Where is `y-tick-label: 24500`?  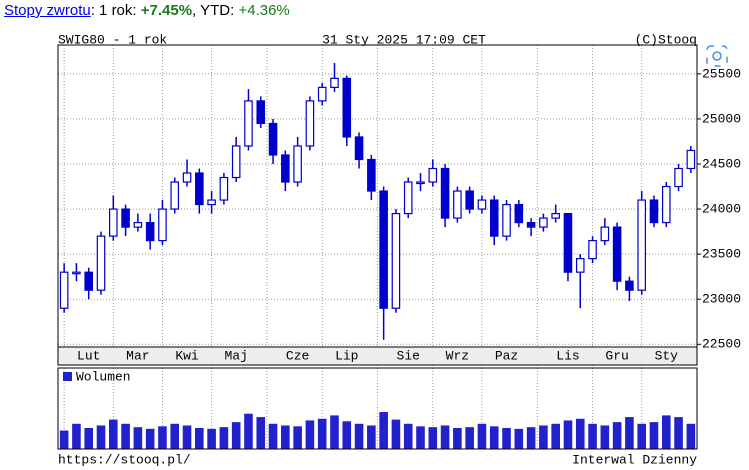
y-tick-label: 24500 is located at coordinates (721, 163).